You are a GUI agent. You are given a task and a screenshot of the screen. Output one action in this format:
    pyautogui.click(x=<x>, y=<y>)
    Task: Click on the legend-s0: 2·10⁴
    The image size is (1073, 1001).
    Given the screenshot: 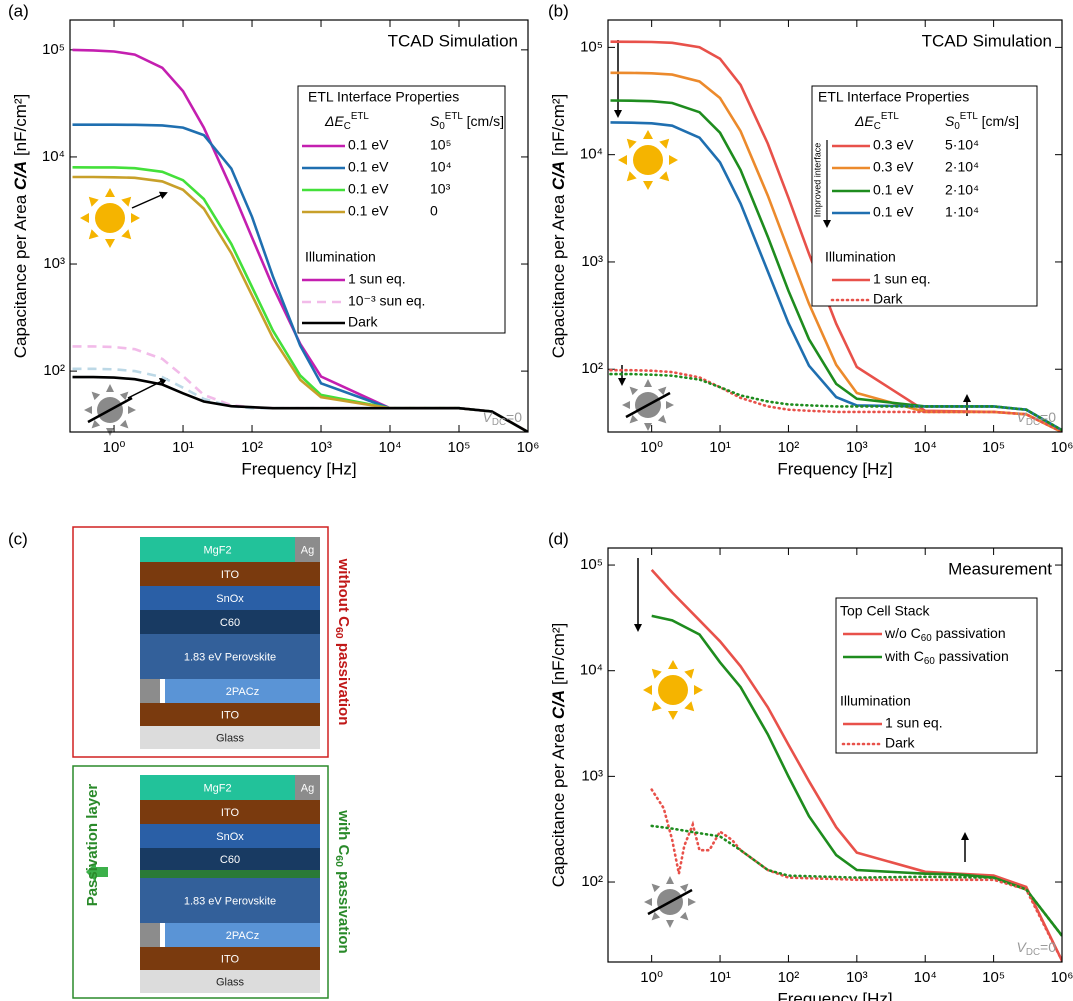 What is the action you would take?
    pyautogui.click(x=962, y=190)
    